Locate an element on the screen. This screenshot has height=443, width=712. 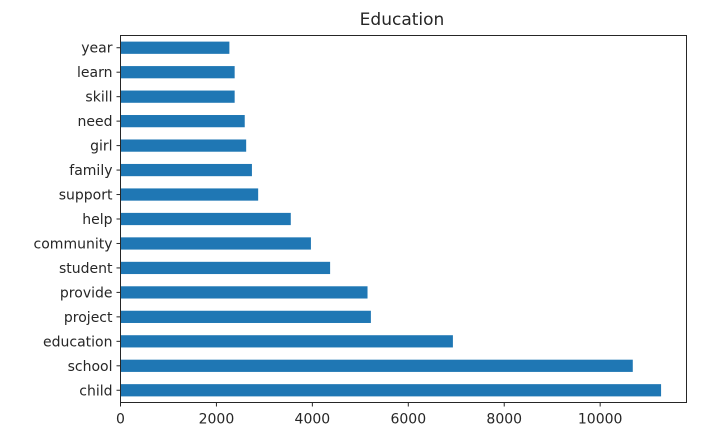
category-label-child: child is located at coordinates (95, 391).